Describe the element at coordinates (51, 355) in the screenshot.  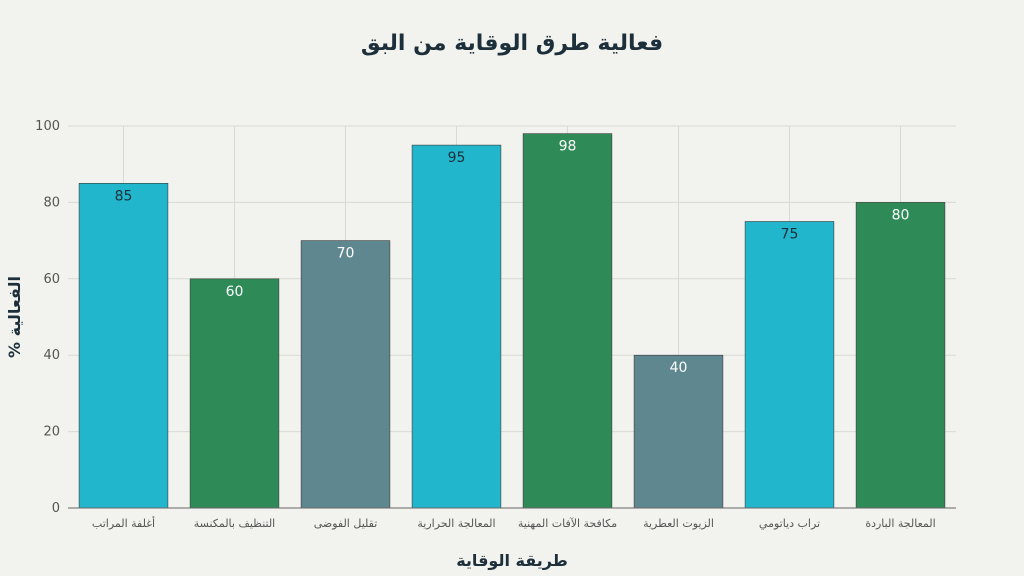
I see `y-tick-label: 40` at that location.